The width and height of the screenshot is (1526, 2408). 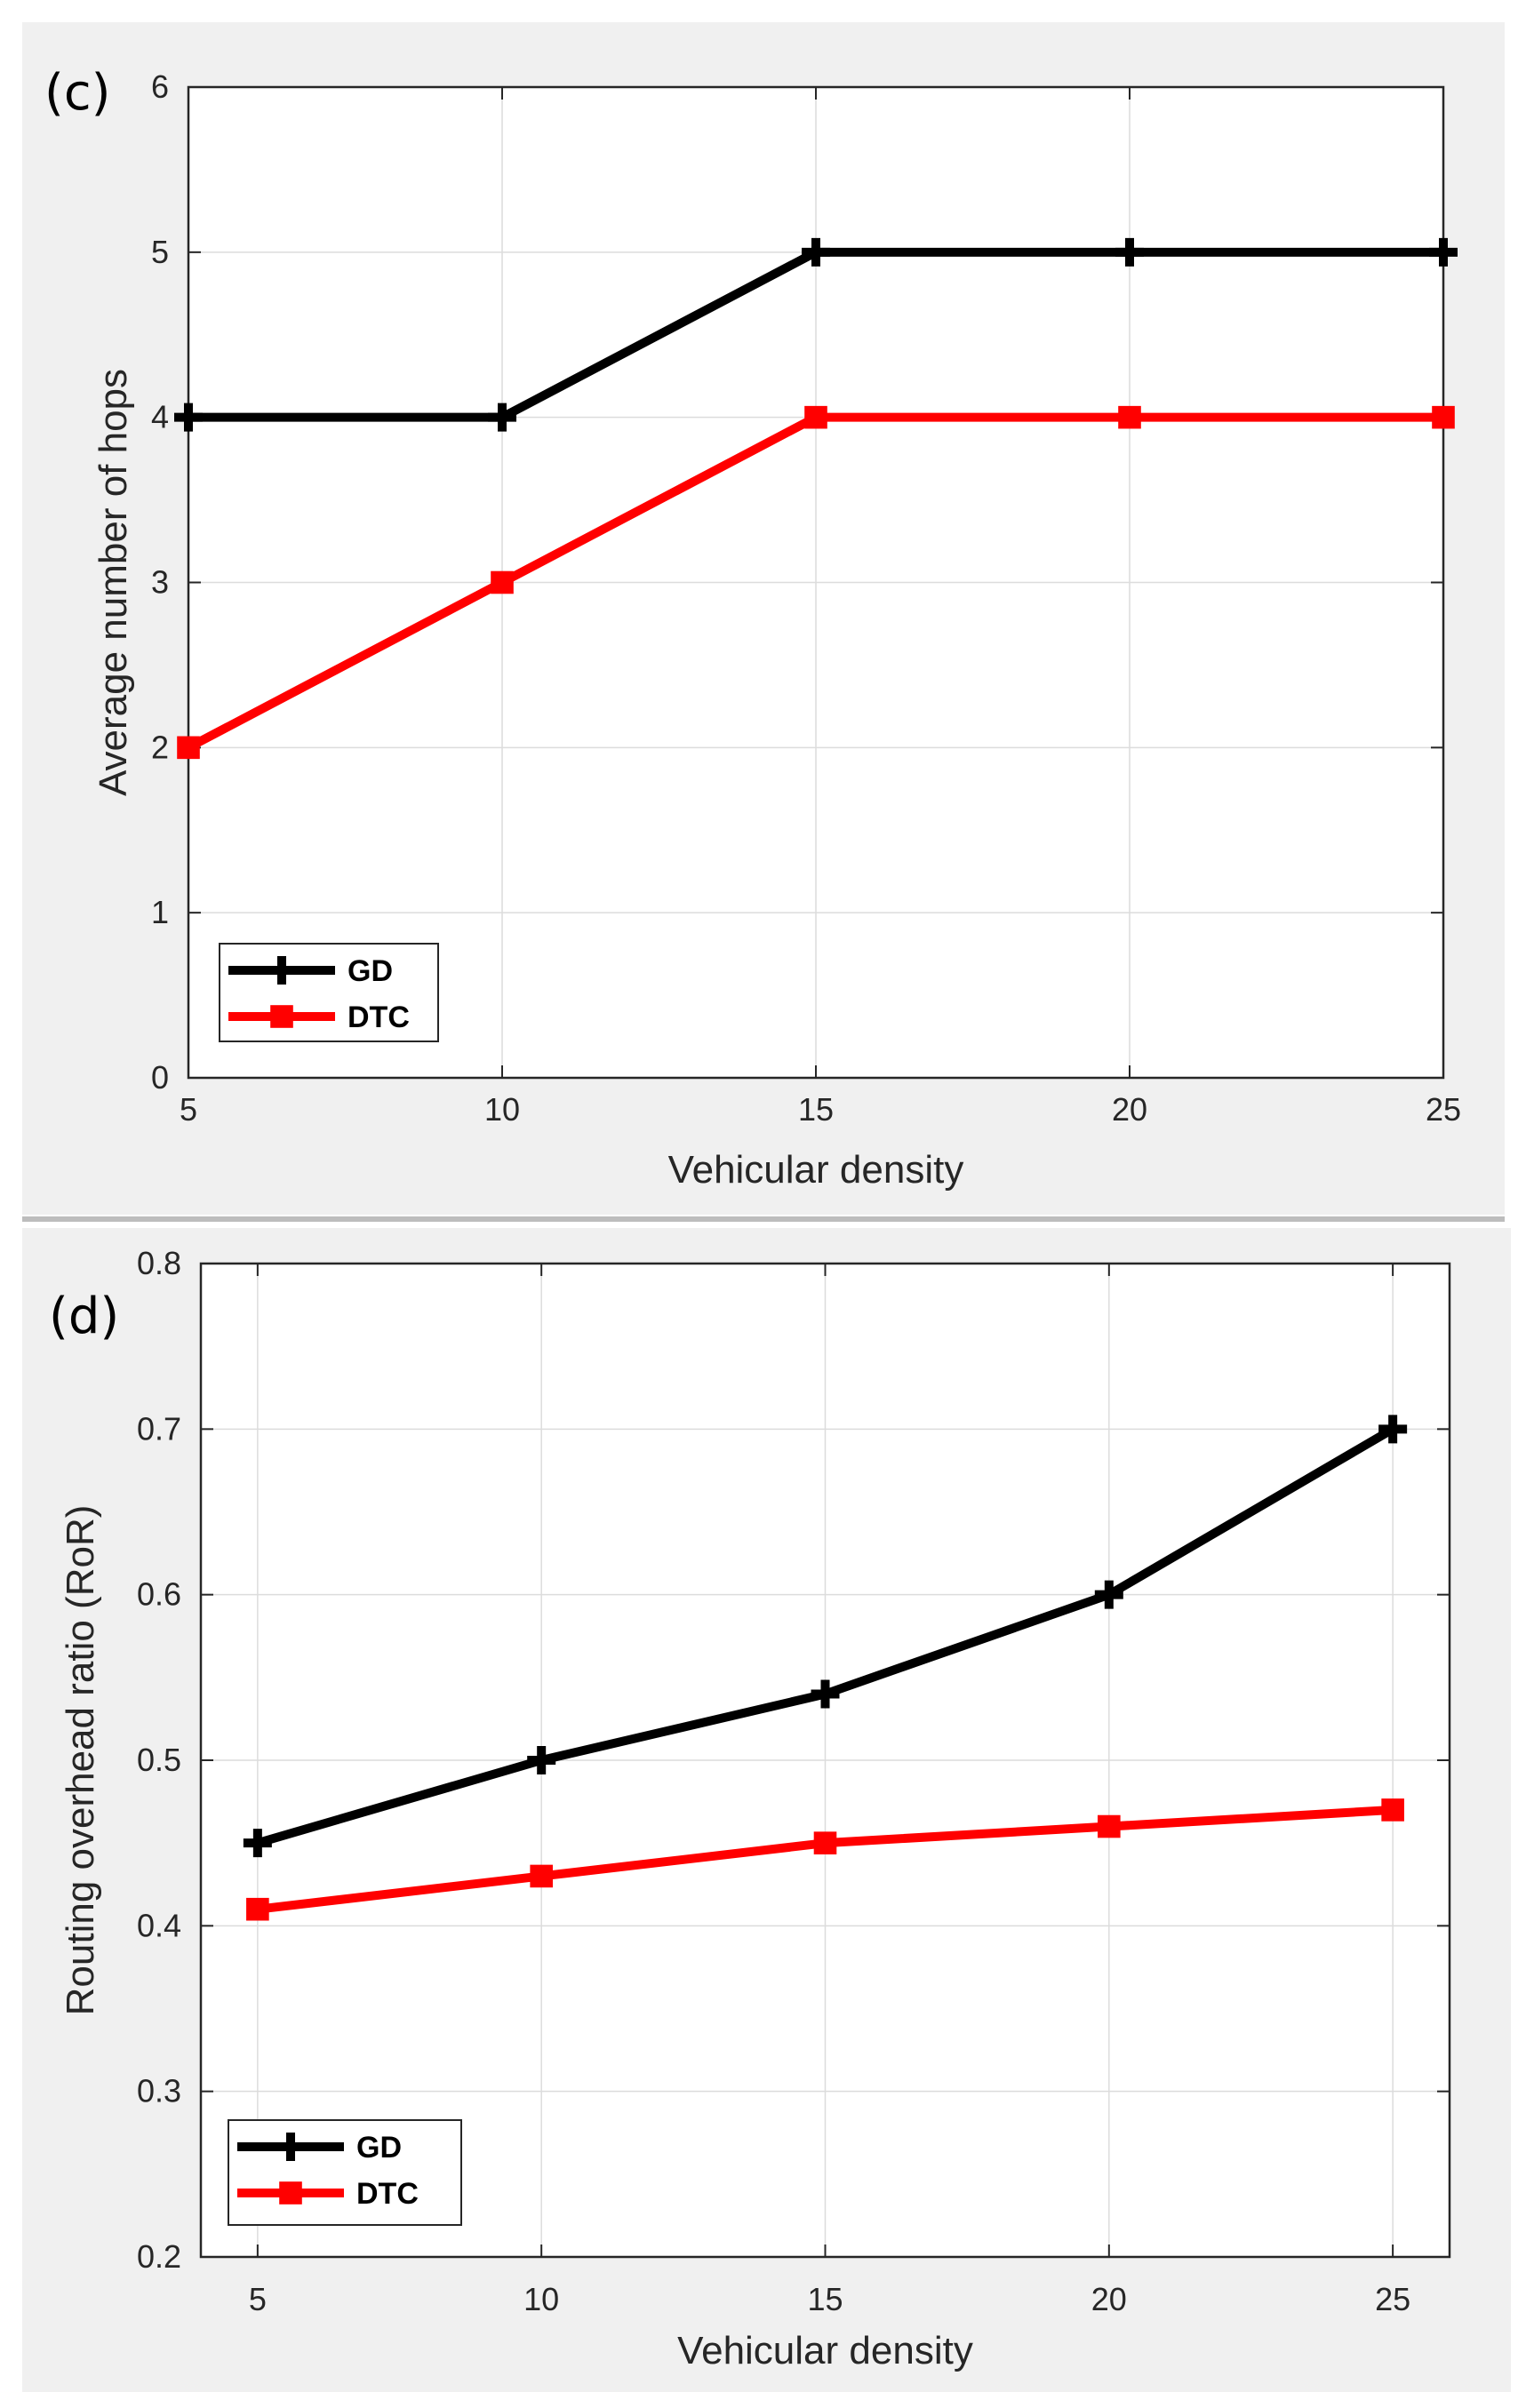 I want to click on chart-d-series-gd, so click(x=825, y=1636).